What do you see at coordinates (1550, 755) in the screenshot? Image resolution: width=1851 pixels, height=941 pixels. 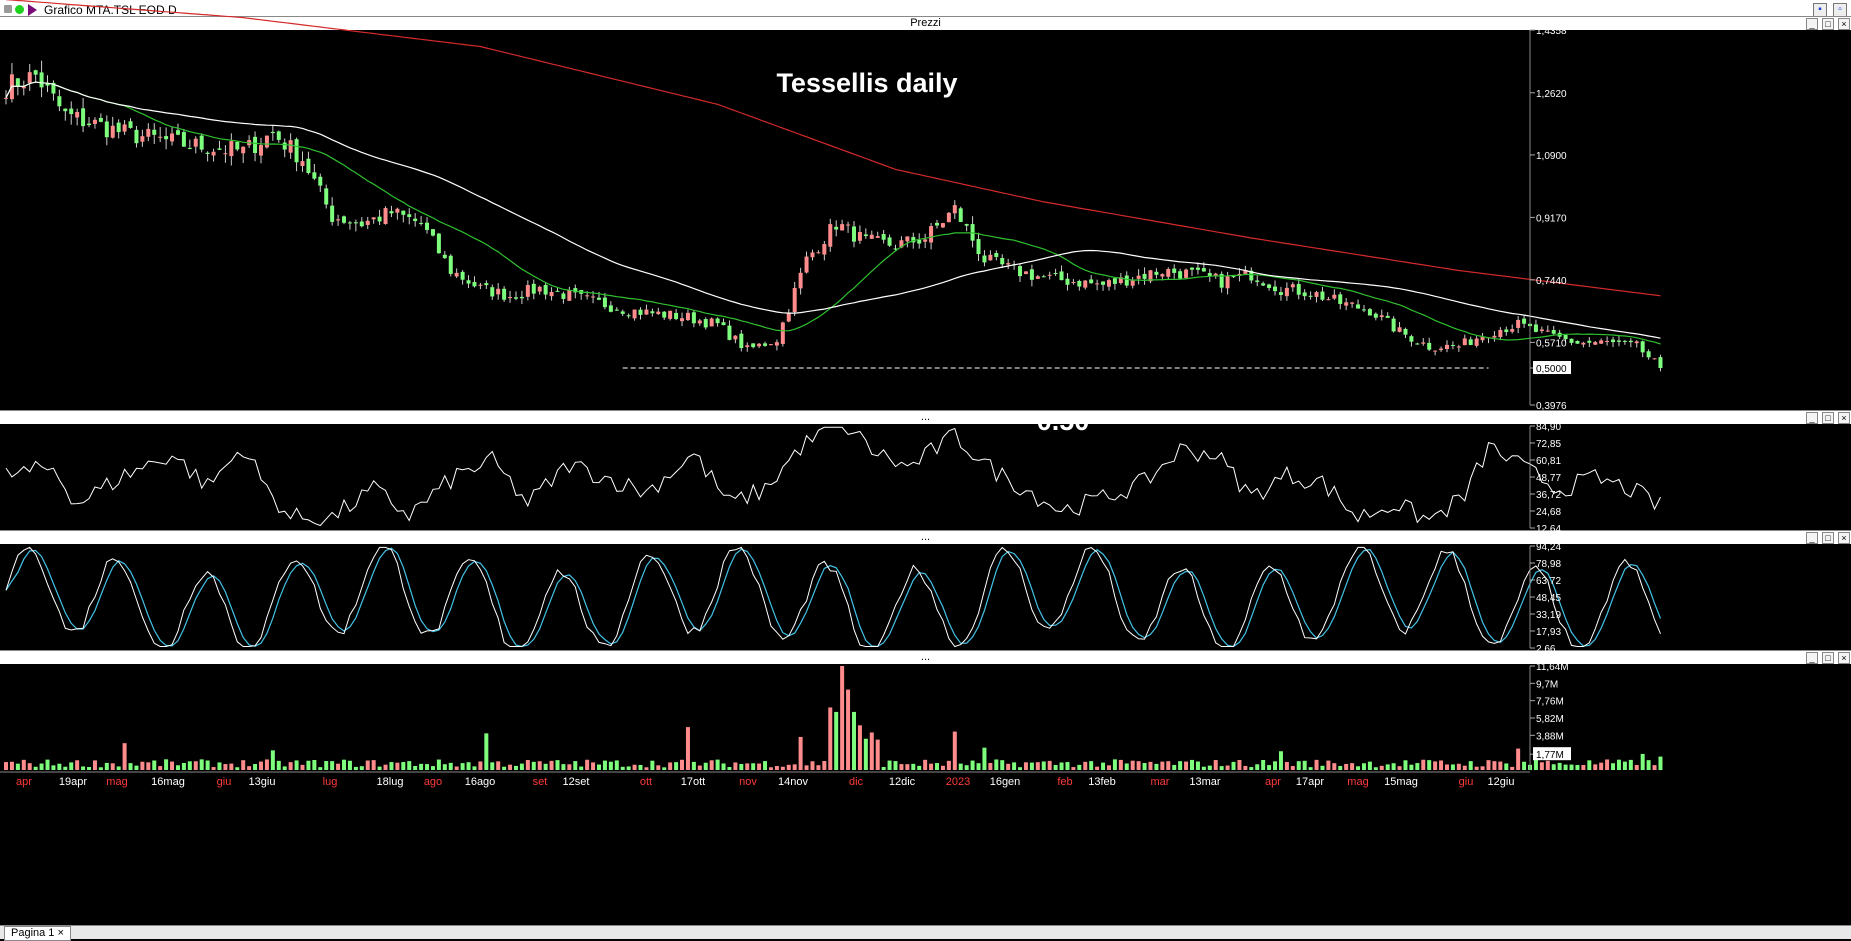 I see `y-tick-label: 1,77M` at bounding box center [1550, 755].